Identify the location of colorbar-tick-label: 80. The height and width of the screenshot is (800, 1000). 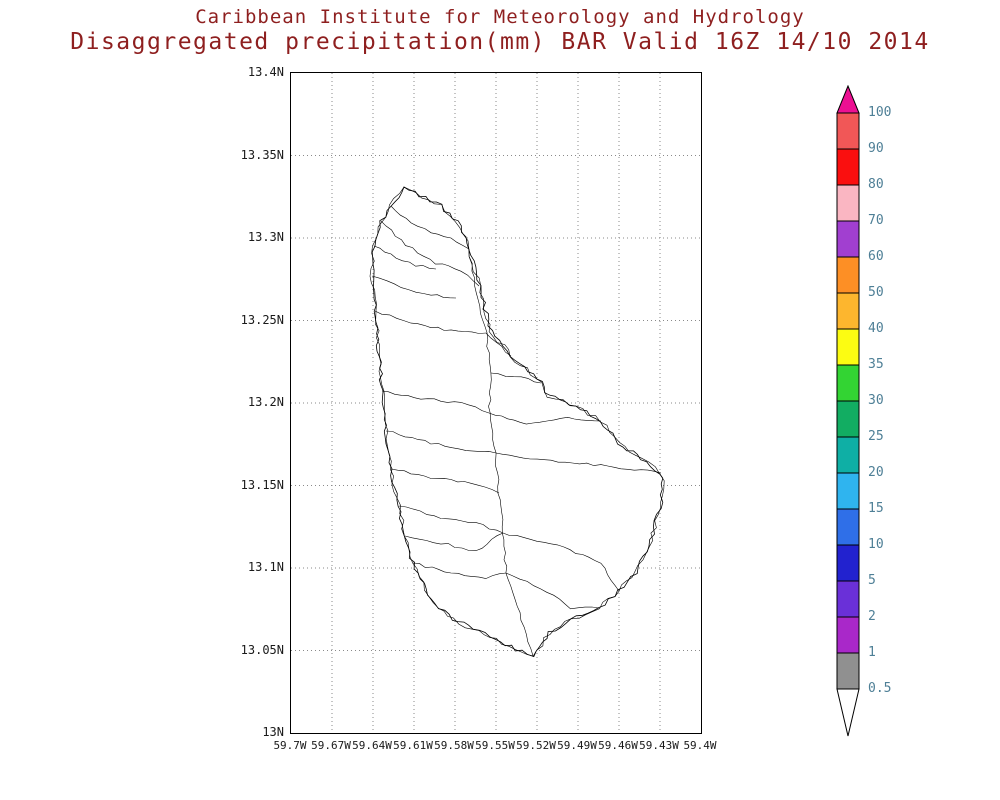
(876, 184).